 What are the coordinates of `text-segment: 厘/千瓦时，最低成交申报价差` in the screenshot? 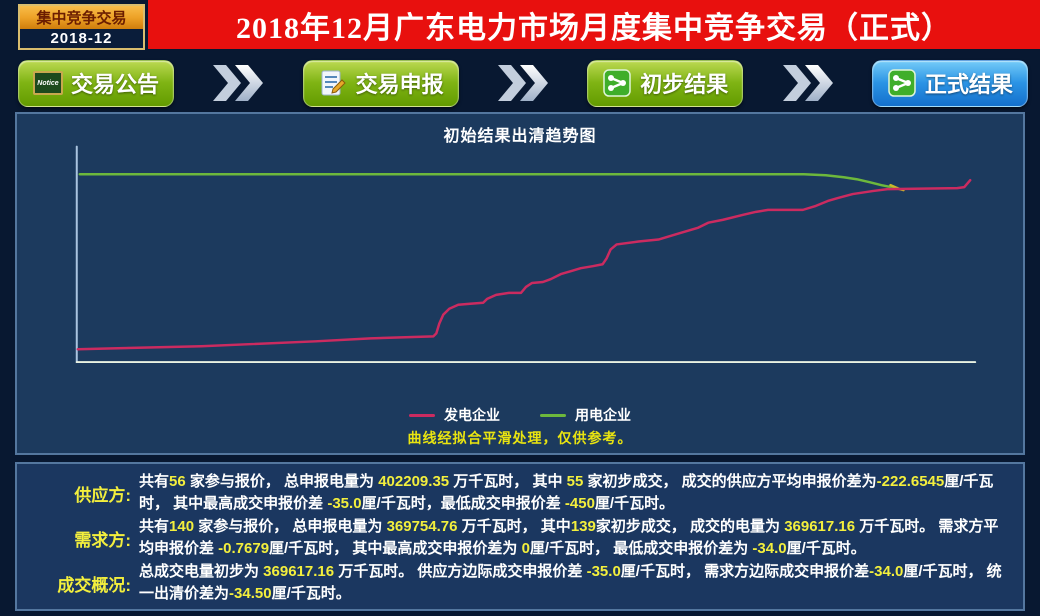 It's located at (463, 503).